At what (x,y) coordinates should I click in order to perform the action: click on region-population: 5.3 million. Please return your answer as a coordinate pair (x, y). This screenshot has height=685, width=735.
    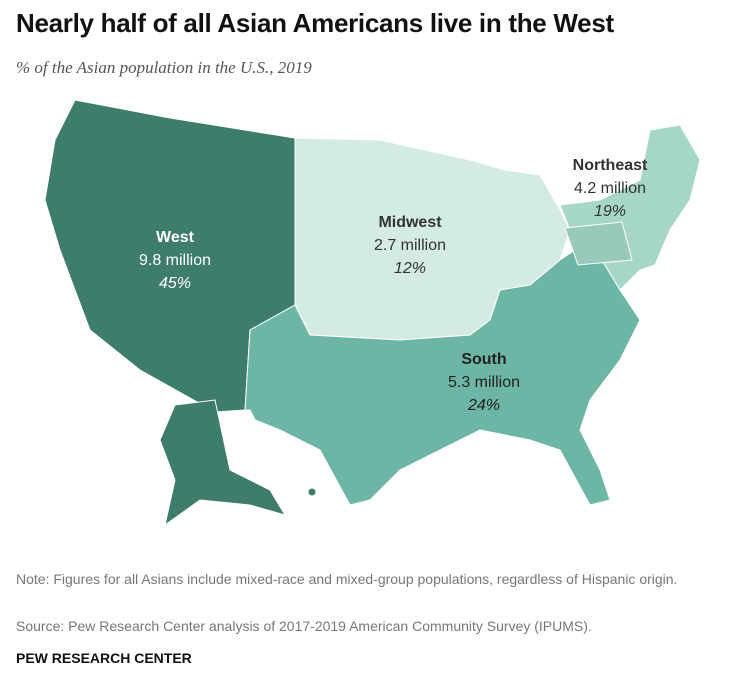
    Looking at the image, I should click on (484, 382).